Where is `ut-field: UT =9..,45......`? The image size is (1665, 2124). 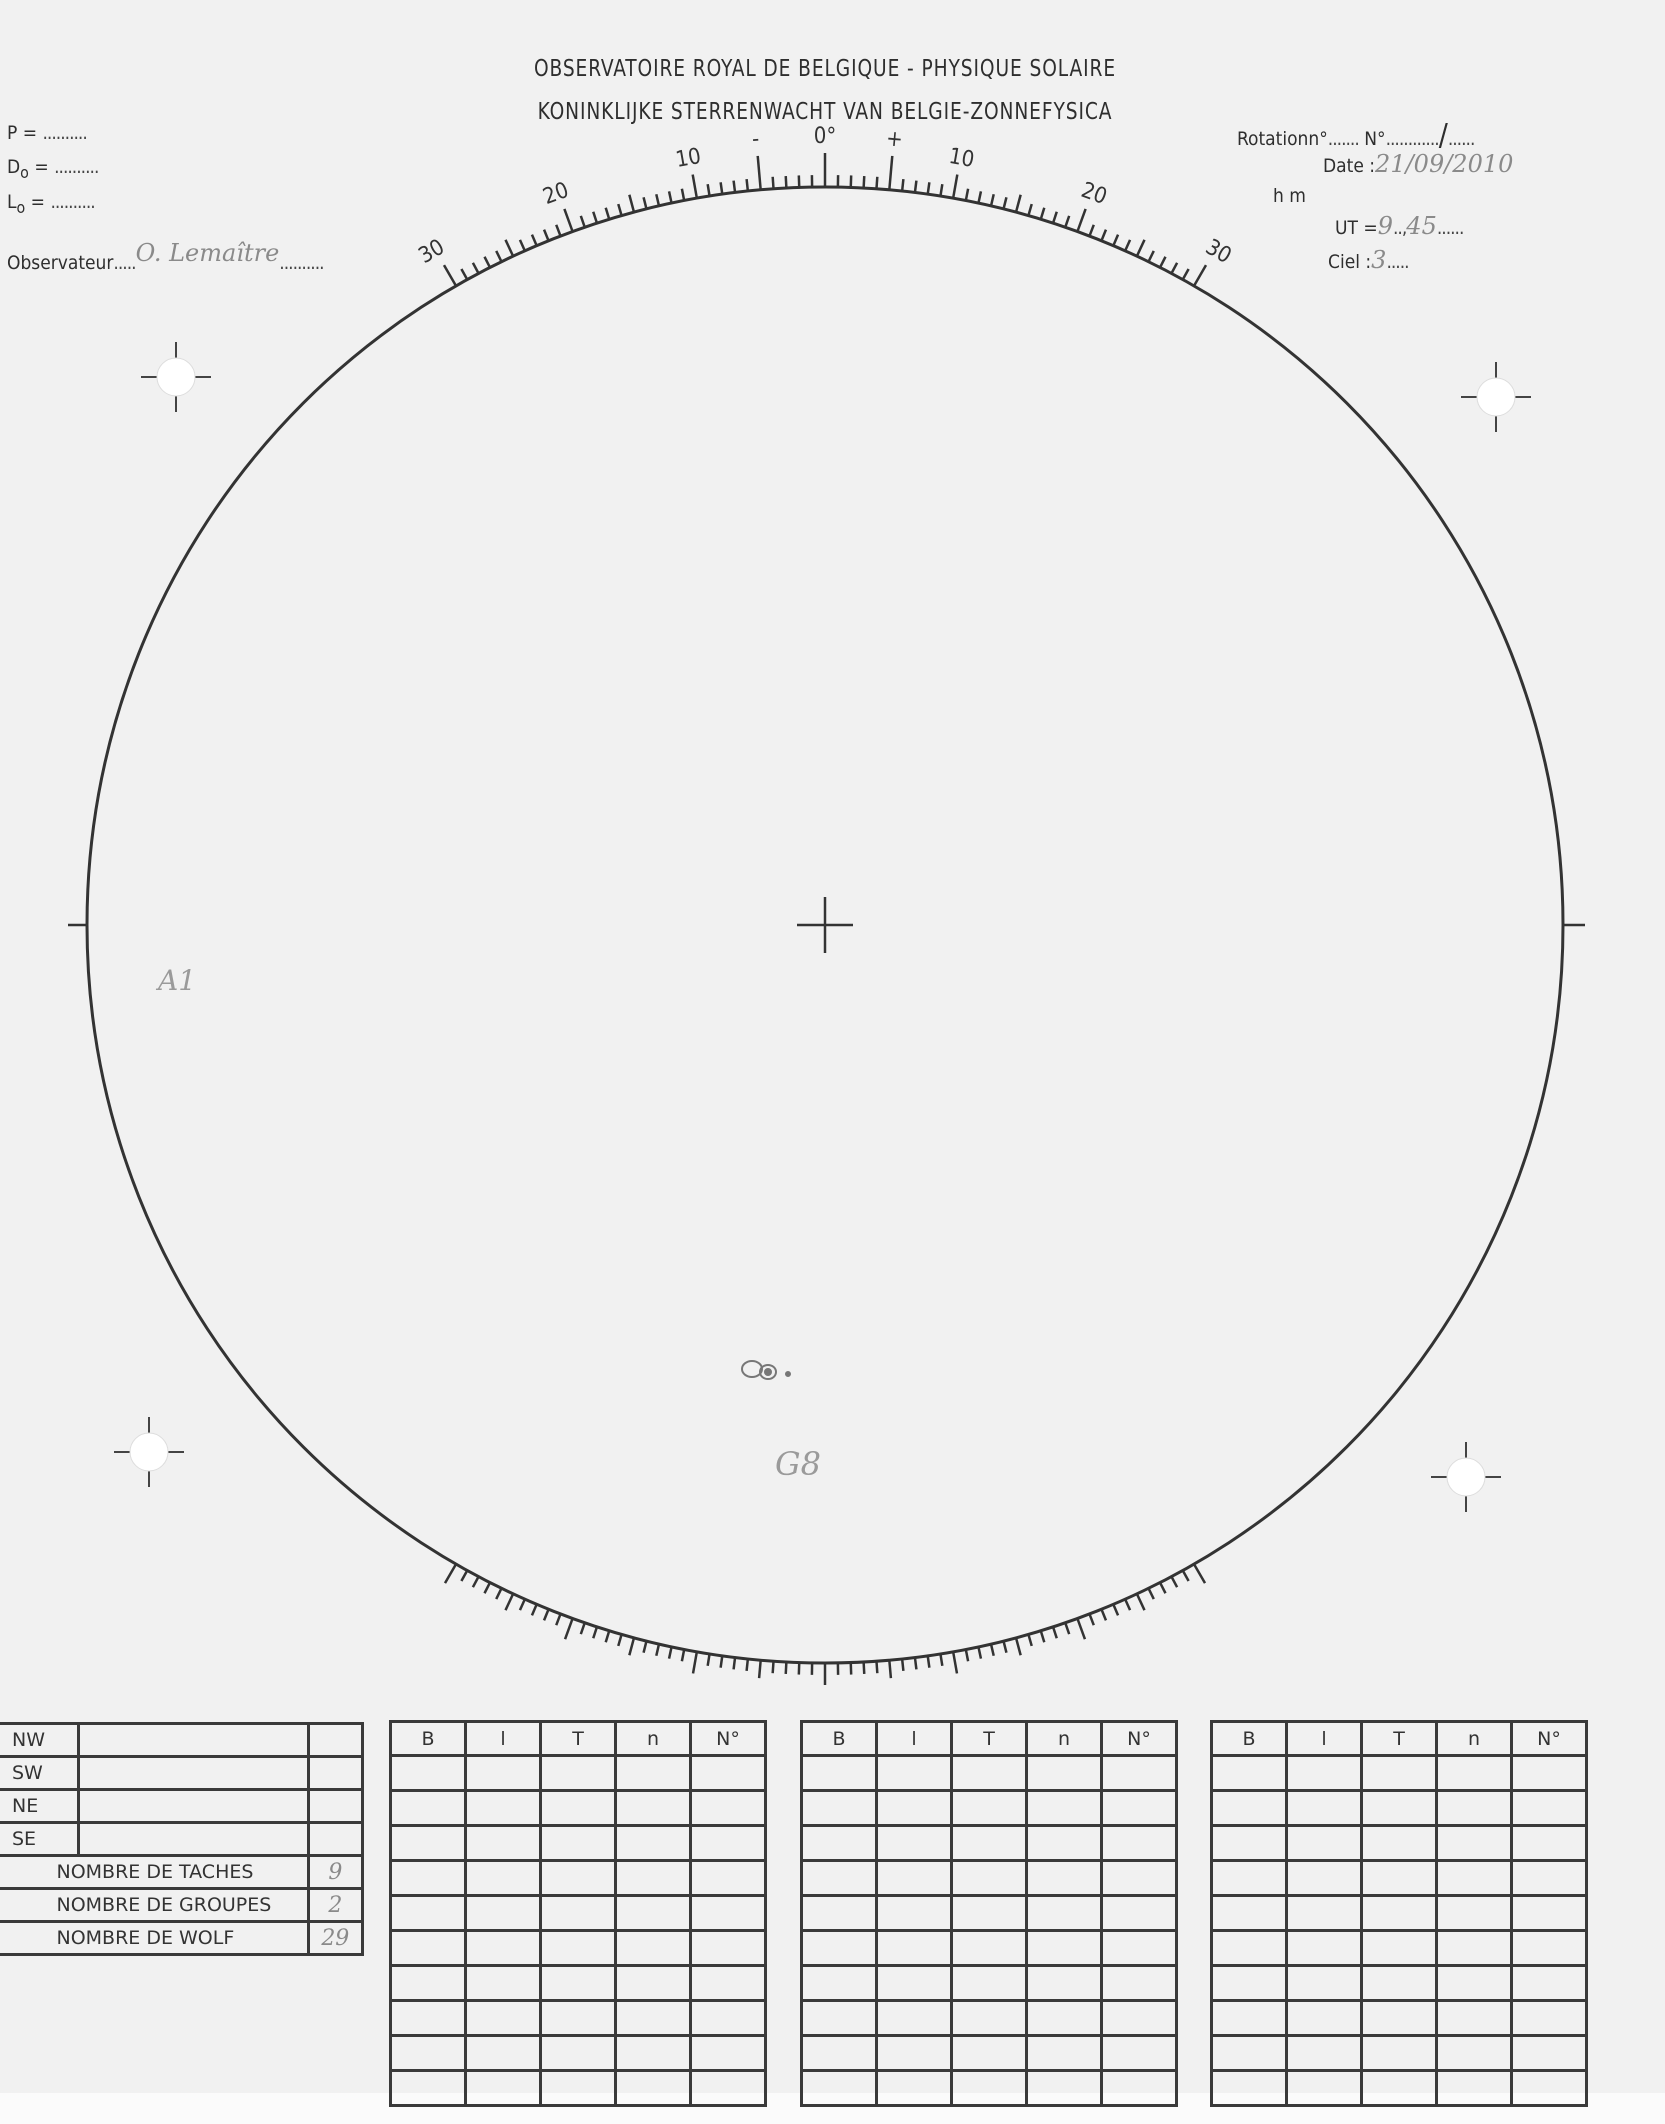 ut-field: UT =9..,45...... is located at coordinates (1399, 226).